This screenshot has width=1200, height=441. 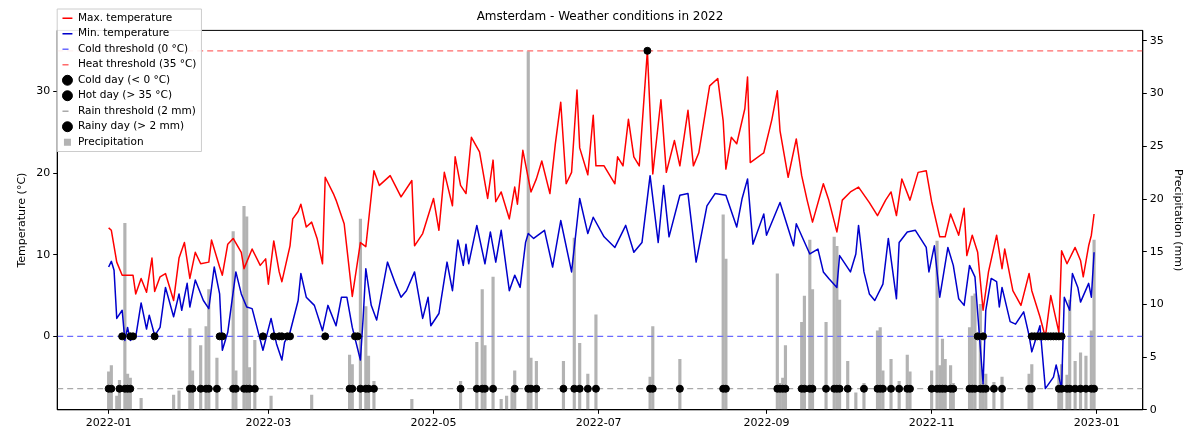 What do you see at coordinates (766, 423) in the screenshot?
I see `x-tick-label: 2022-09` at bounding box center [766, 423].